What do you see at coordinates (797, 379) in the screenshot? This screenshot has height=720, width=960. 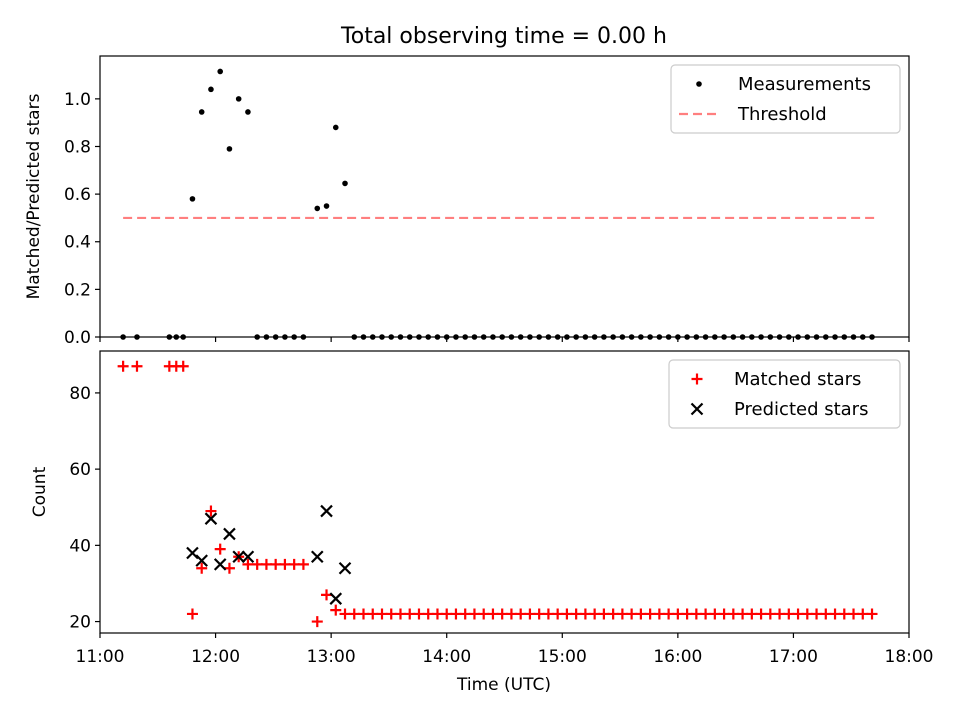 I see `legend-label: Matched stars` at bounding box center [797, 379].